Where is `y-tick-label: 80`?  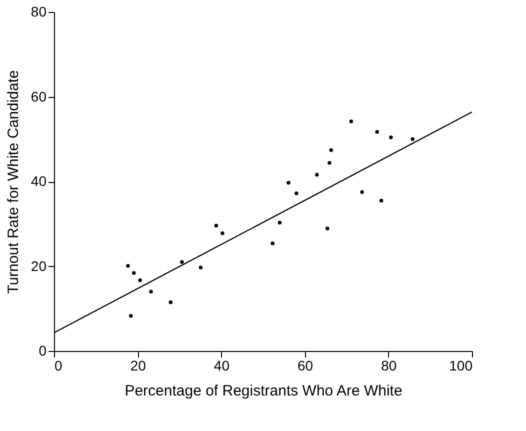
y-tick-label: 80 is located at coordinates (38, 12).